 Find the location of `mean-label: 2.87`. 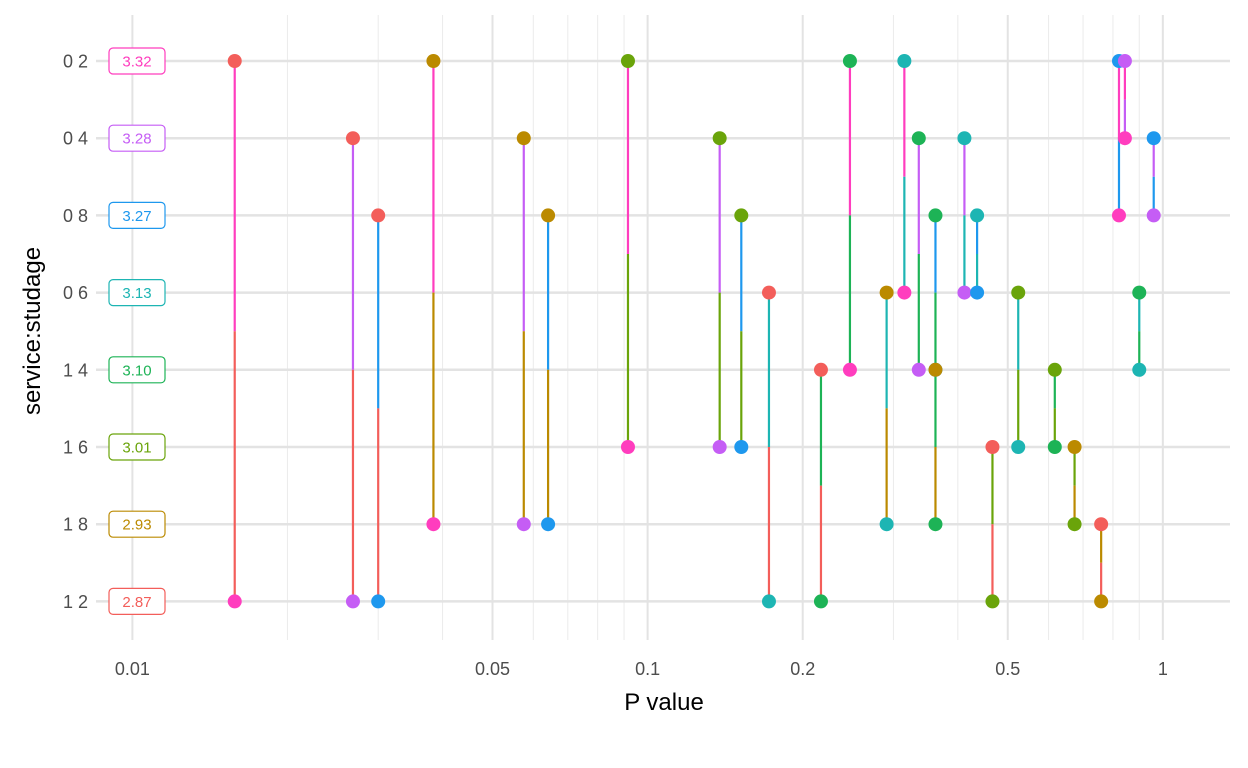

mean-label: 2.87 is located at coordinates (137, 601).